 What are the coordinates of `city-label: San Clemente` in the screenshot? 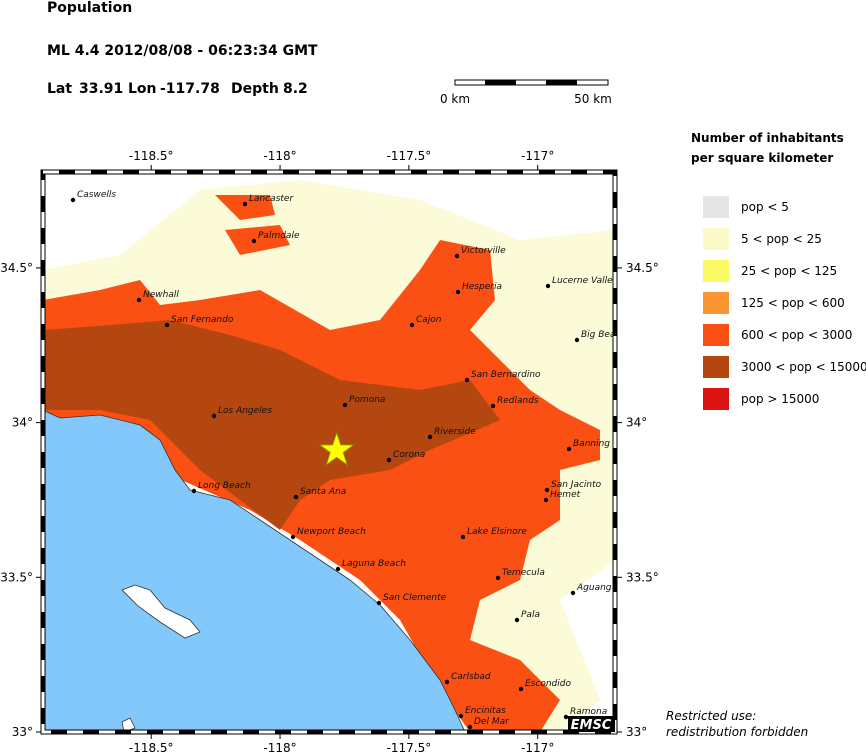 It's located at (415, 598).